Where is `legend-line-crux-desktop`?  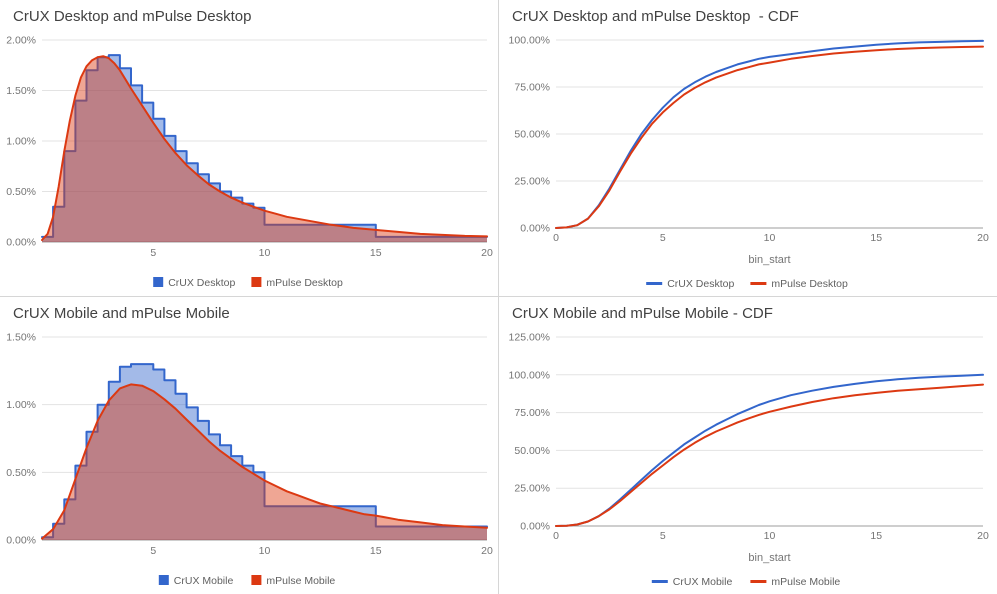
legend-line-crux-desktop is located at coordinates (654, 283).